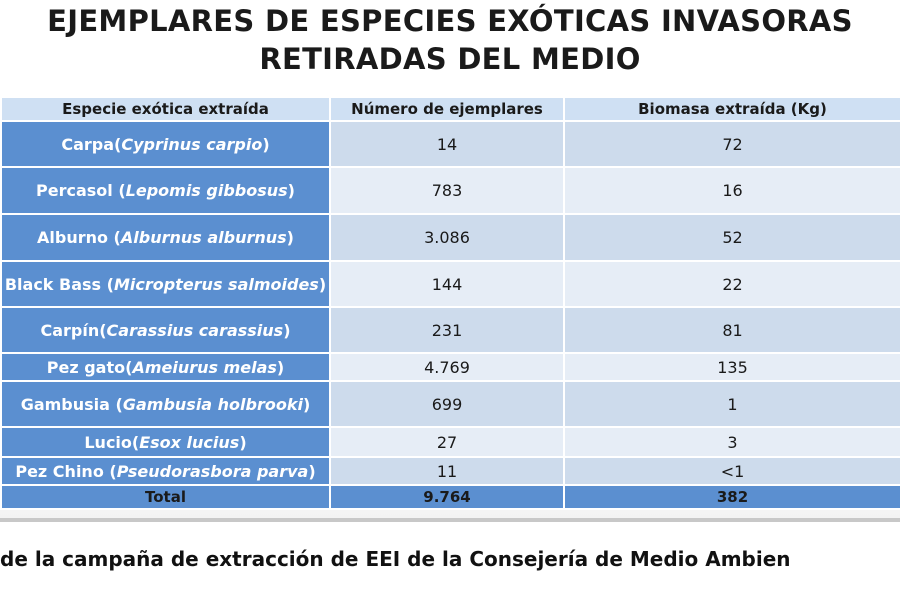 This screenshot has height=600, width=900. I want to click on total-row: Total 9.764 382, so click(450, 497).